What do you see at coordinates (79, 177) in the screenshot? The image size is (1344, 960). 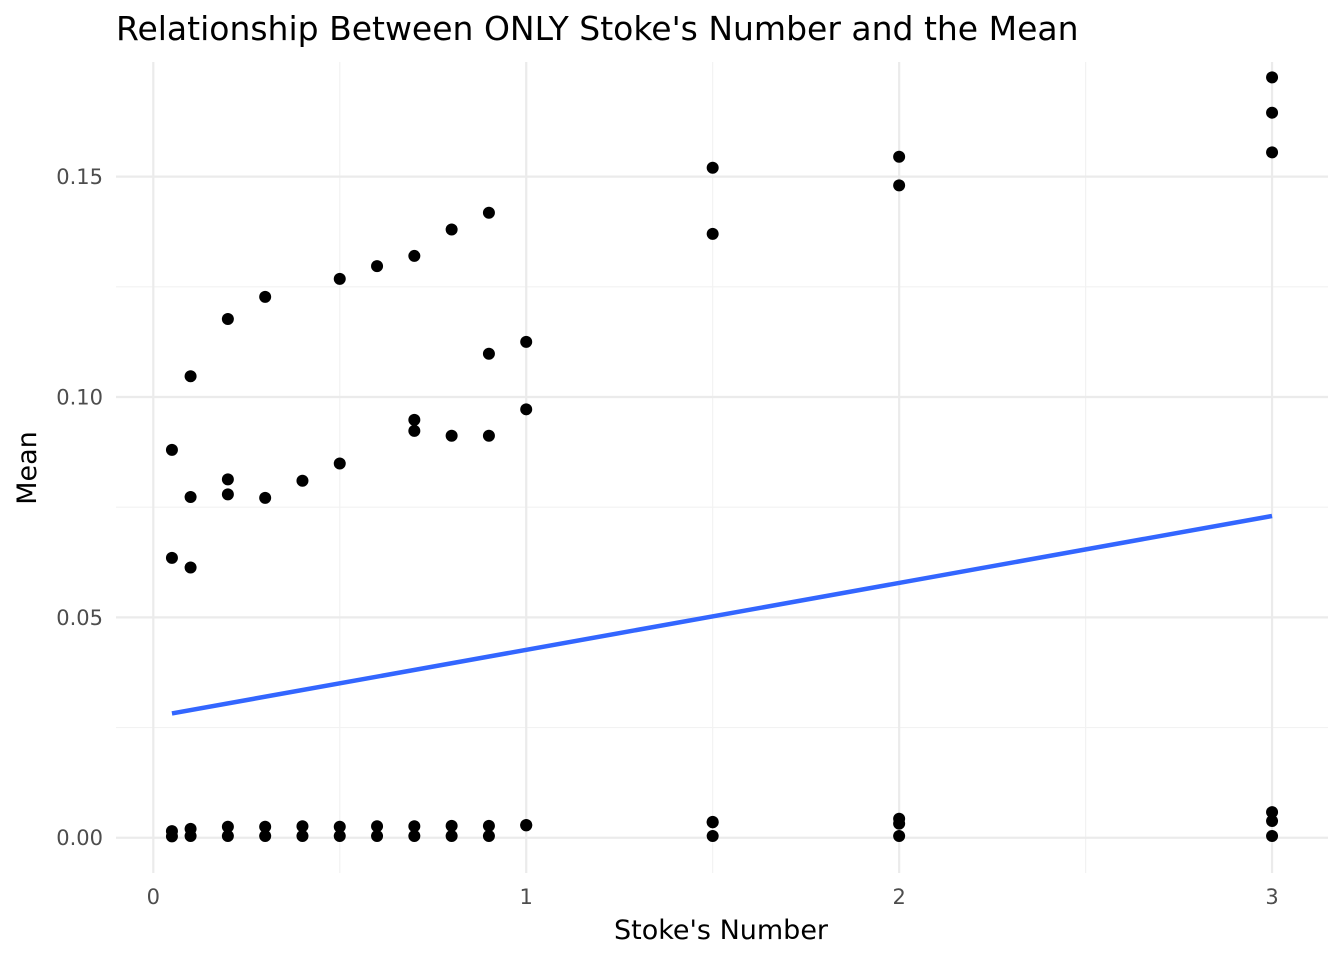 I see `y-tick-label: 0.15` at bounding box center [79, 177].